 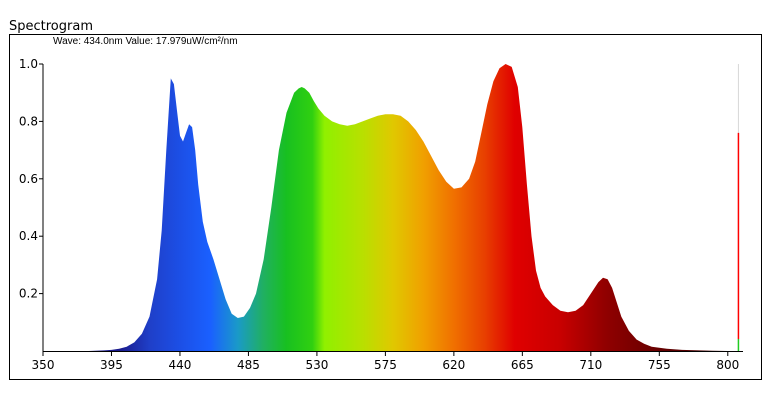 What do you see at coordinates (111, 365) in the screenshot?
I see `x-tick-label: 395` at bounding box center [111, 365].